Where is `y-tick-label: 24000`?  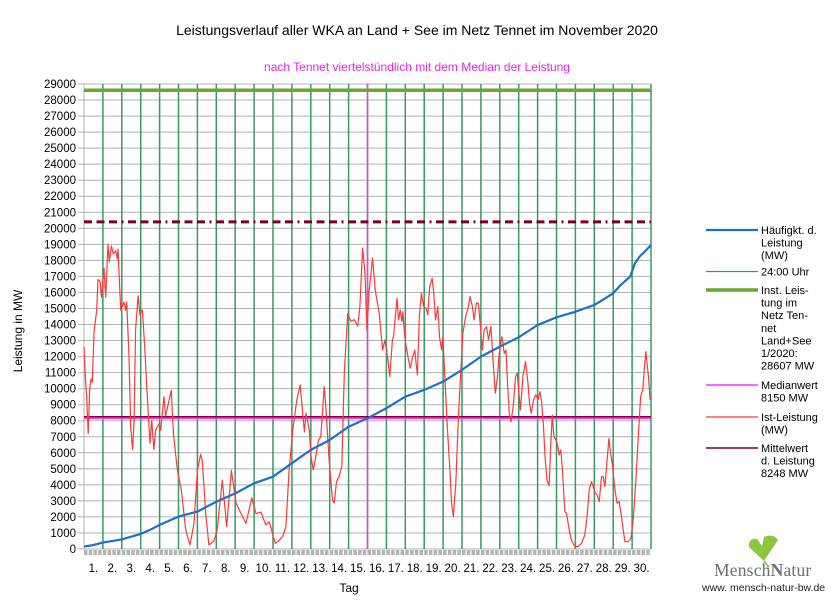
y-tick-label: 24000 is located at coordinates (60, 165).